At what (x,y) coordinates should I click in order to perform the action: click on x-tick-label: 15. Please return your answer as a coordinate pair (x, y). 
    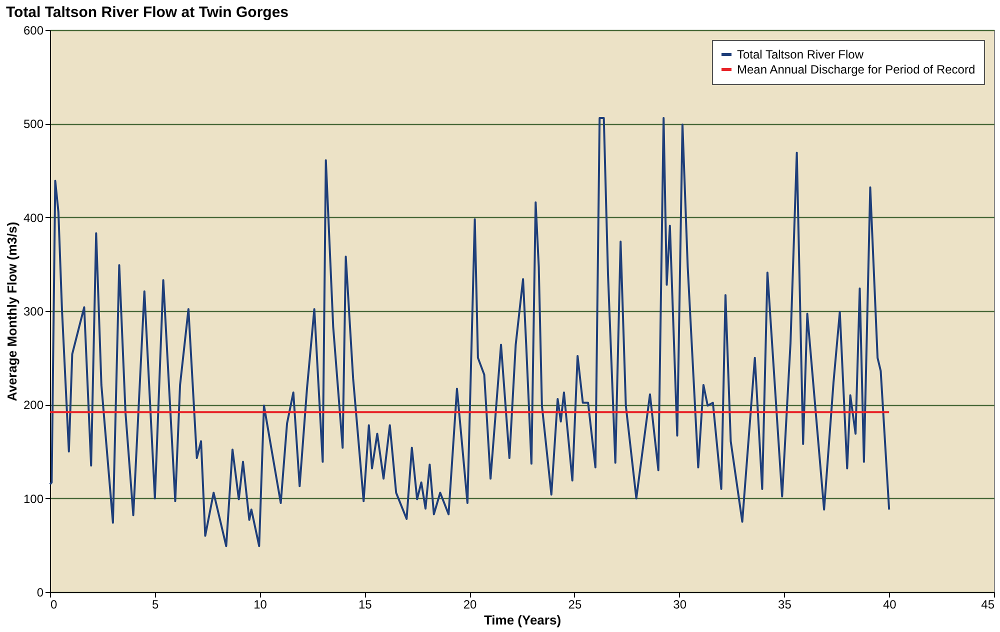
    Looking at the image, I should click on (365, 605).